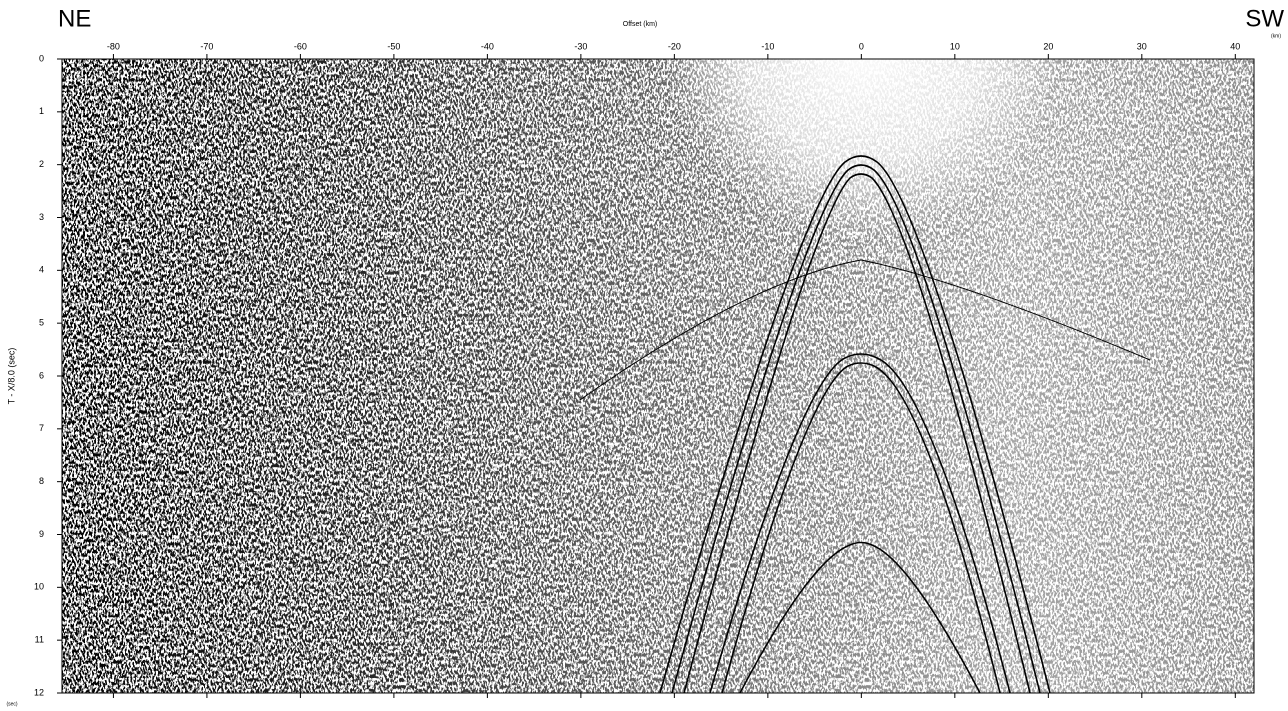  What do you see at coordinates (487, 46) in the screenshot?
I see `x-tick-label: -40` at bounding box center [487, 46].